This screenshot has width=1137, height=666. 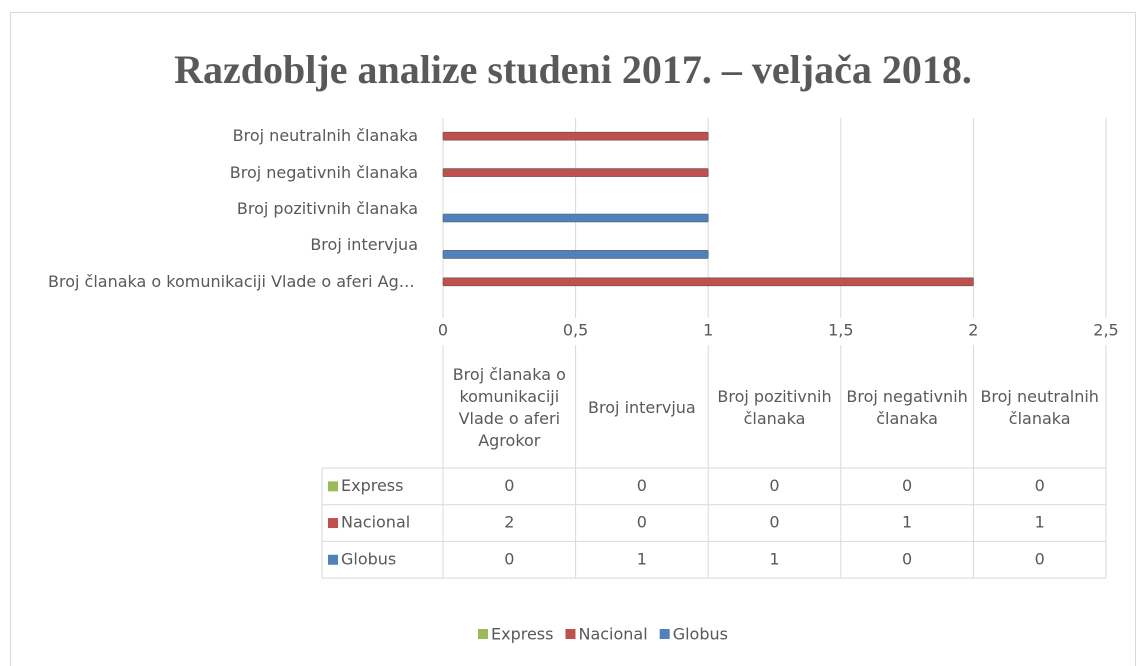 What do you see at coordinates (700, 634) in the screenshot?
I see `legend-label: Globus` at bounding box center [700, 634].